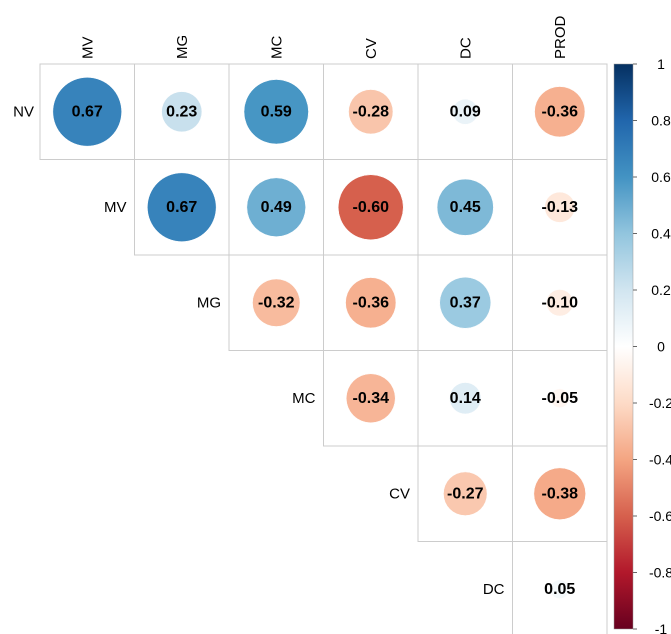 This screenshot has height=634, width=671. I want to click on circle-MG-CV, so click(371, 303).